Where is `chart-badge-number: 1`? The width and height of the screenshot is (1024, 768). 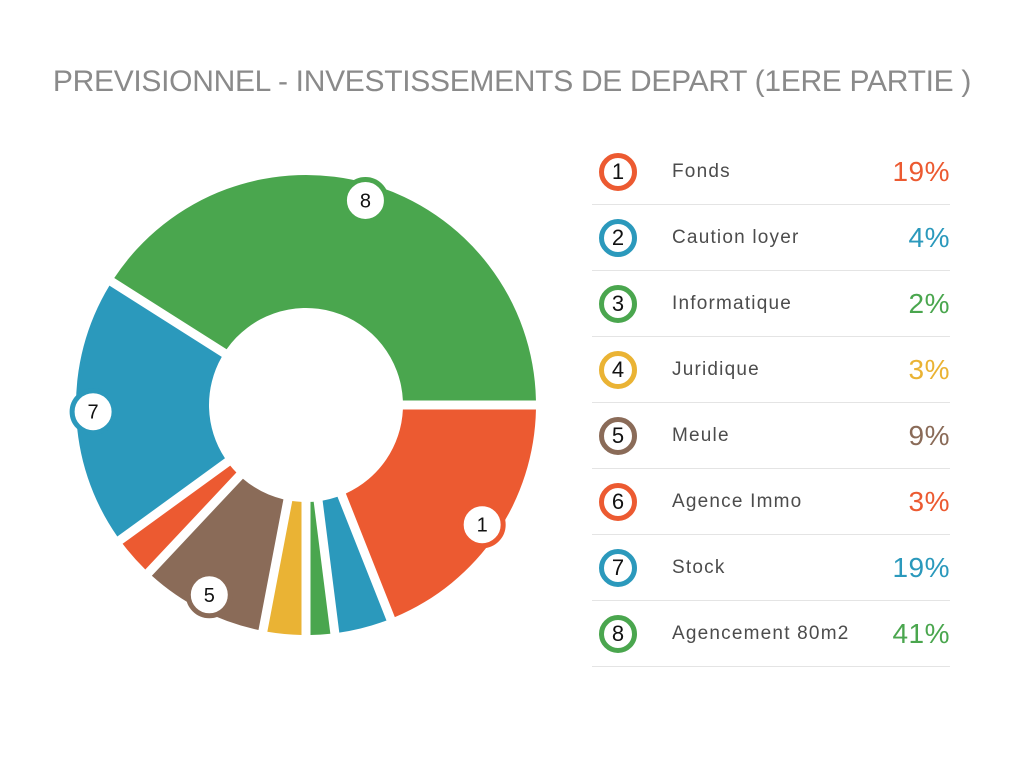 chart-badge-number: 1 is located at coordinates (482, 526).